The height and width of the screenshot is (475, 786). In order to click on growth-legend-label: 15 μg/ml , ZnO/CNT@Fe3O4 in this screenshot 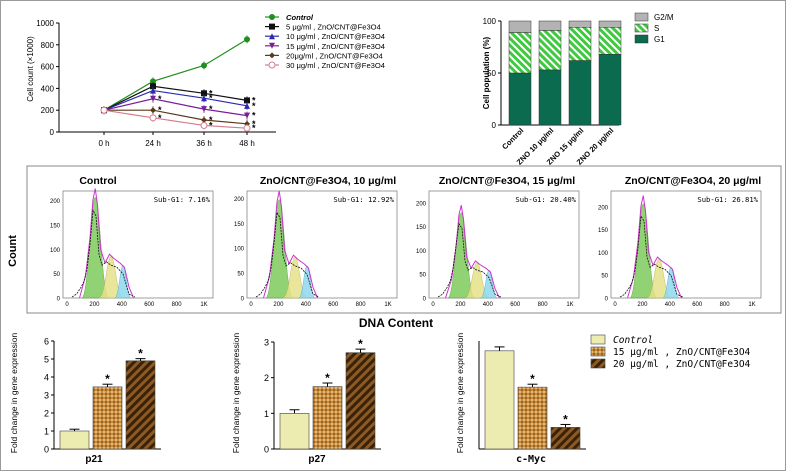, I will do `click(335, 46)`.